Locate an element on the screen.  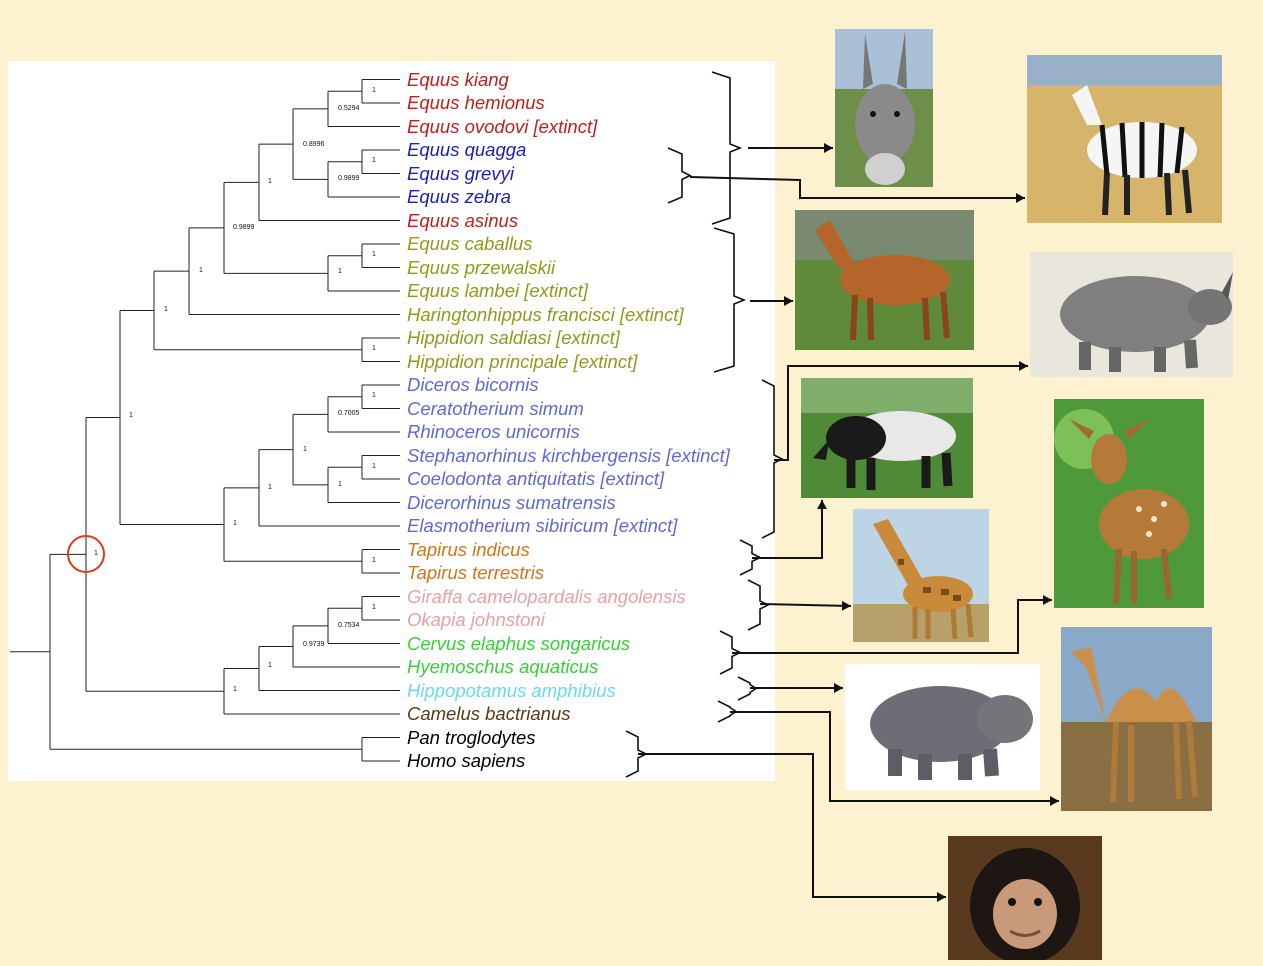
taxon-label: Hippidion saldiasi [extinct] is located at coordinates (513, 337).